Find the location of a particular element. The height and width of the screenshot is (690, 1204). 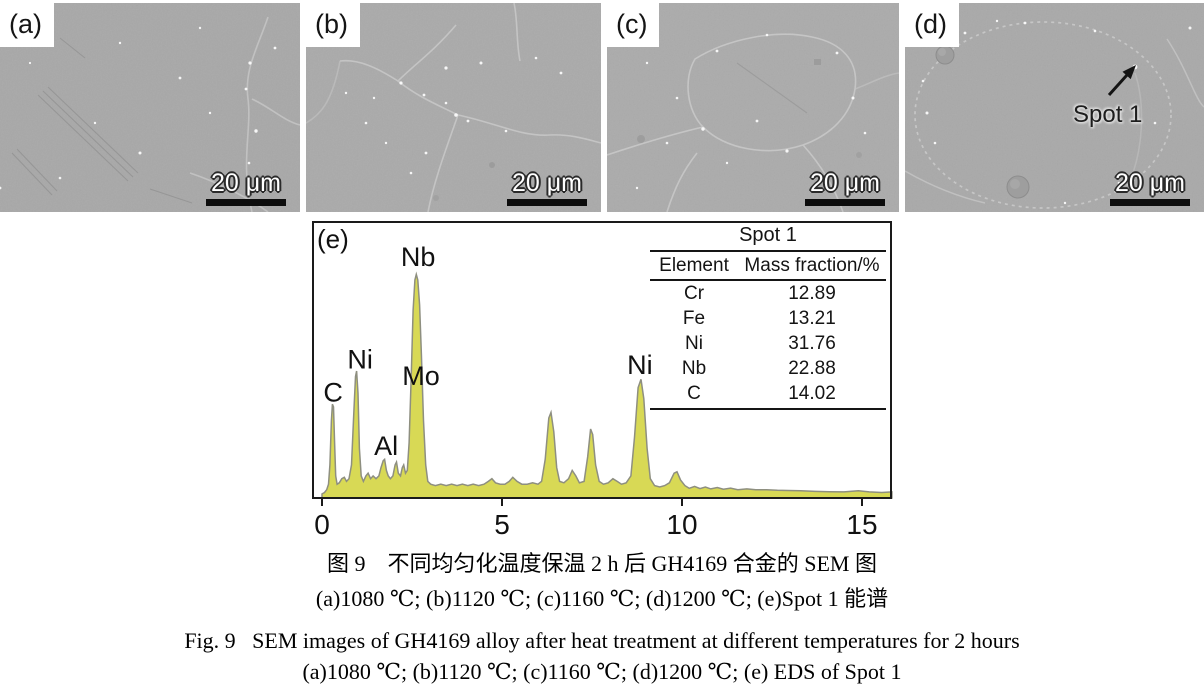

scale-bar-b: 20 μm is located at coordinates (547, 188).